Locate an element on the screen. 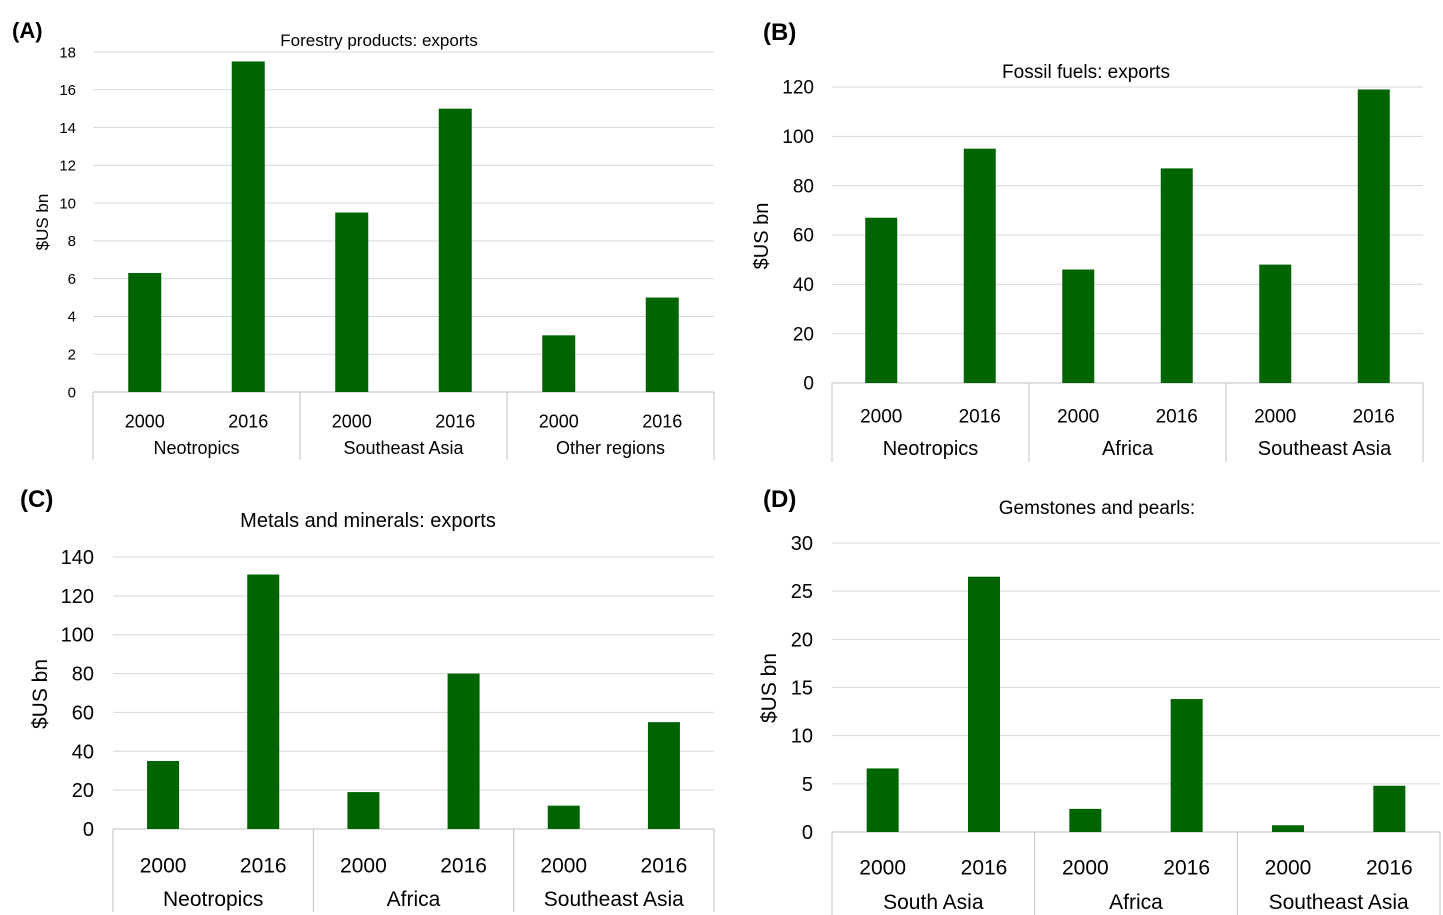 The height and width of the screenshot is (915, 1443). group-label: South Asia is located at coordinates (933, 902).